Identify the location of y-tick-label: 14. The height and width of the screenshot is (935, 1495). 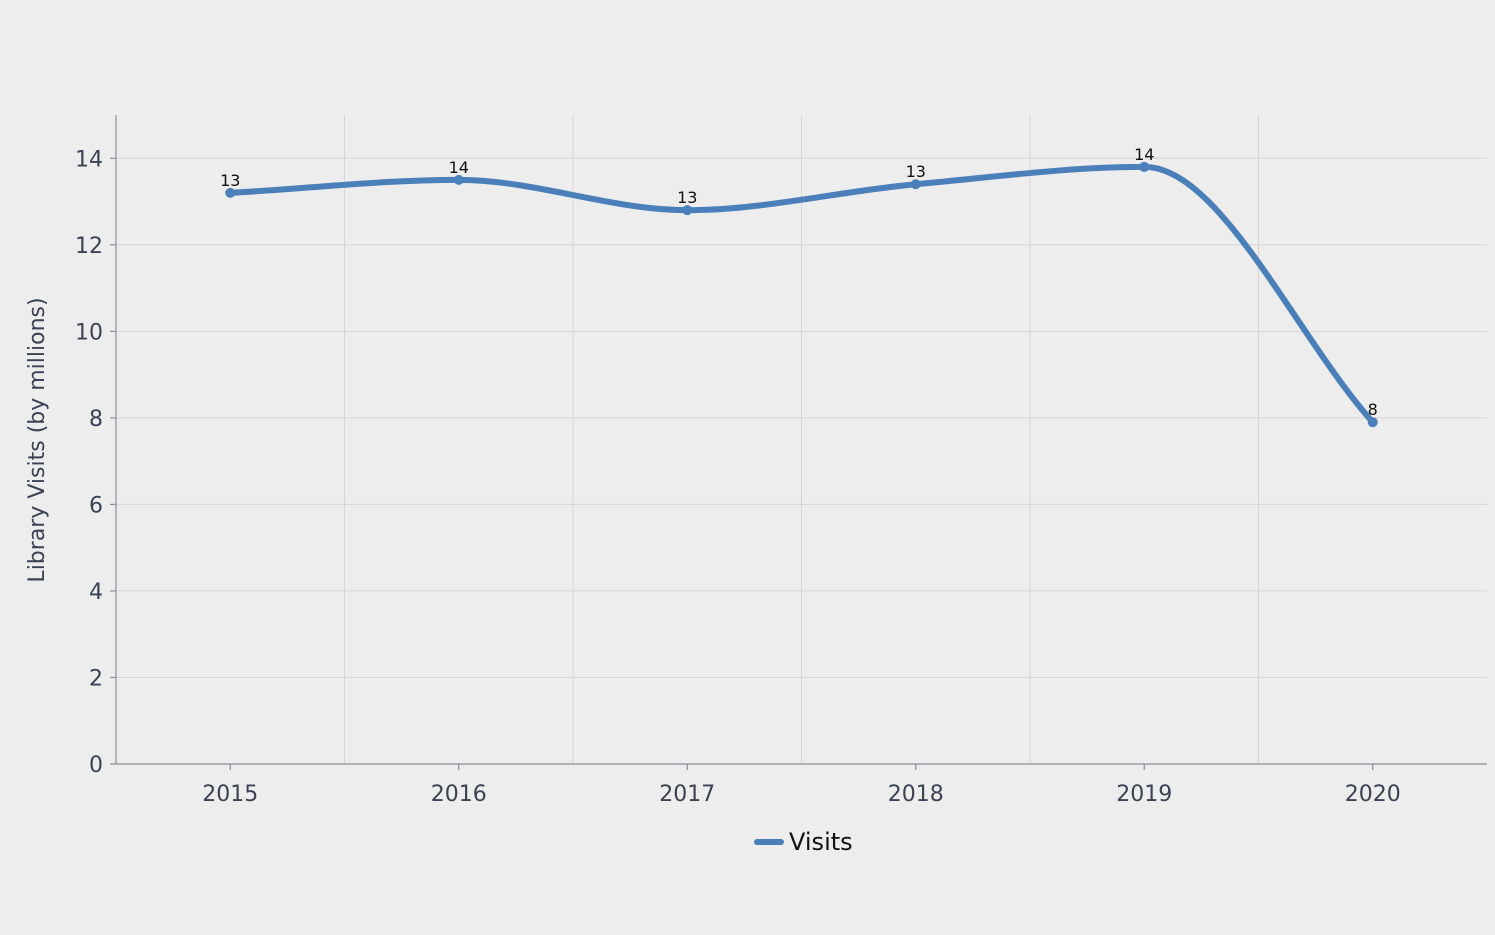
(89, 159).